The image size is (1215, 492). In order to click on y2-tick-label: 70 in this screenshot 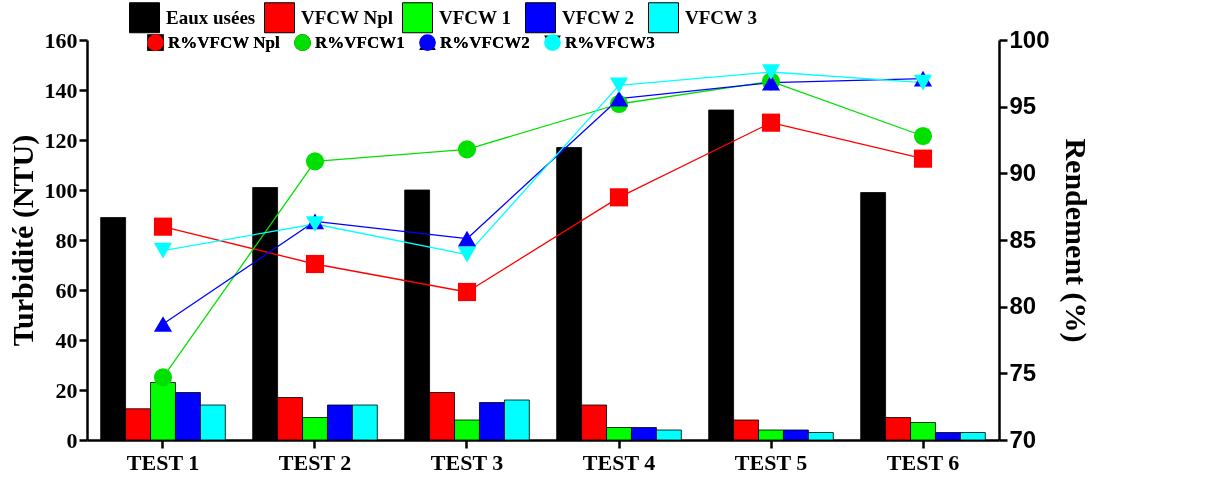, I will do `click(1023, 439)`.